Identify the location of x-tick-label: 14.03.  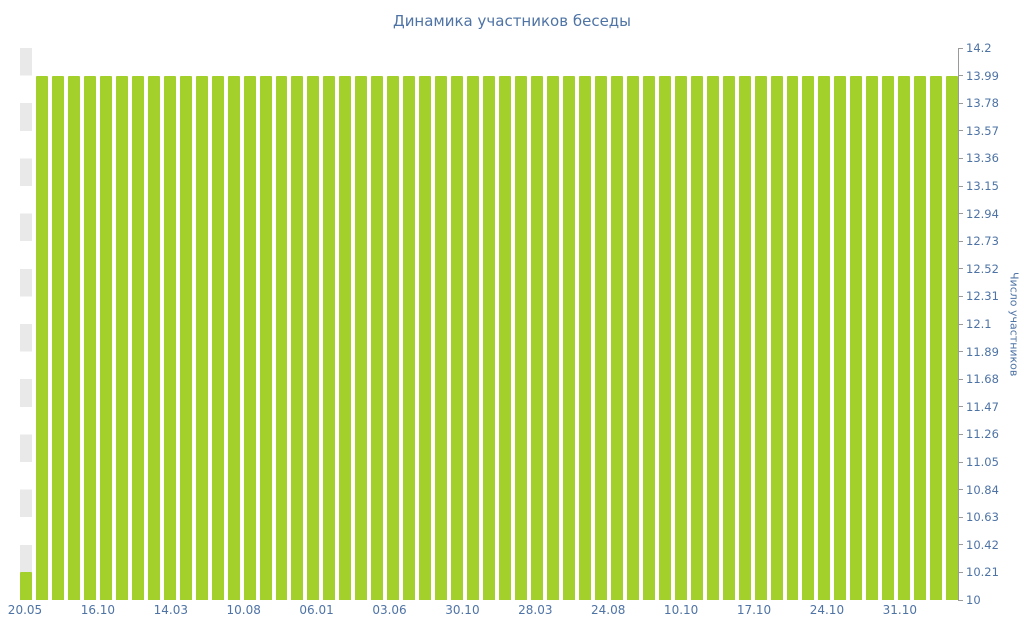
(170, 610).